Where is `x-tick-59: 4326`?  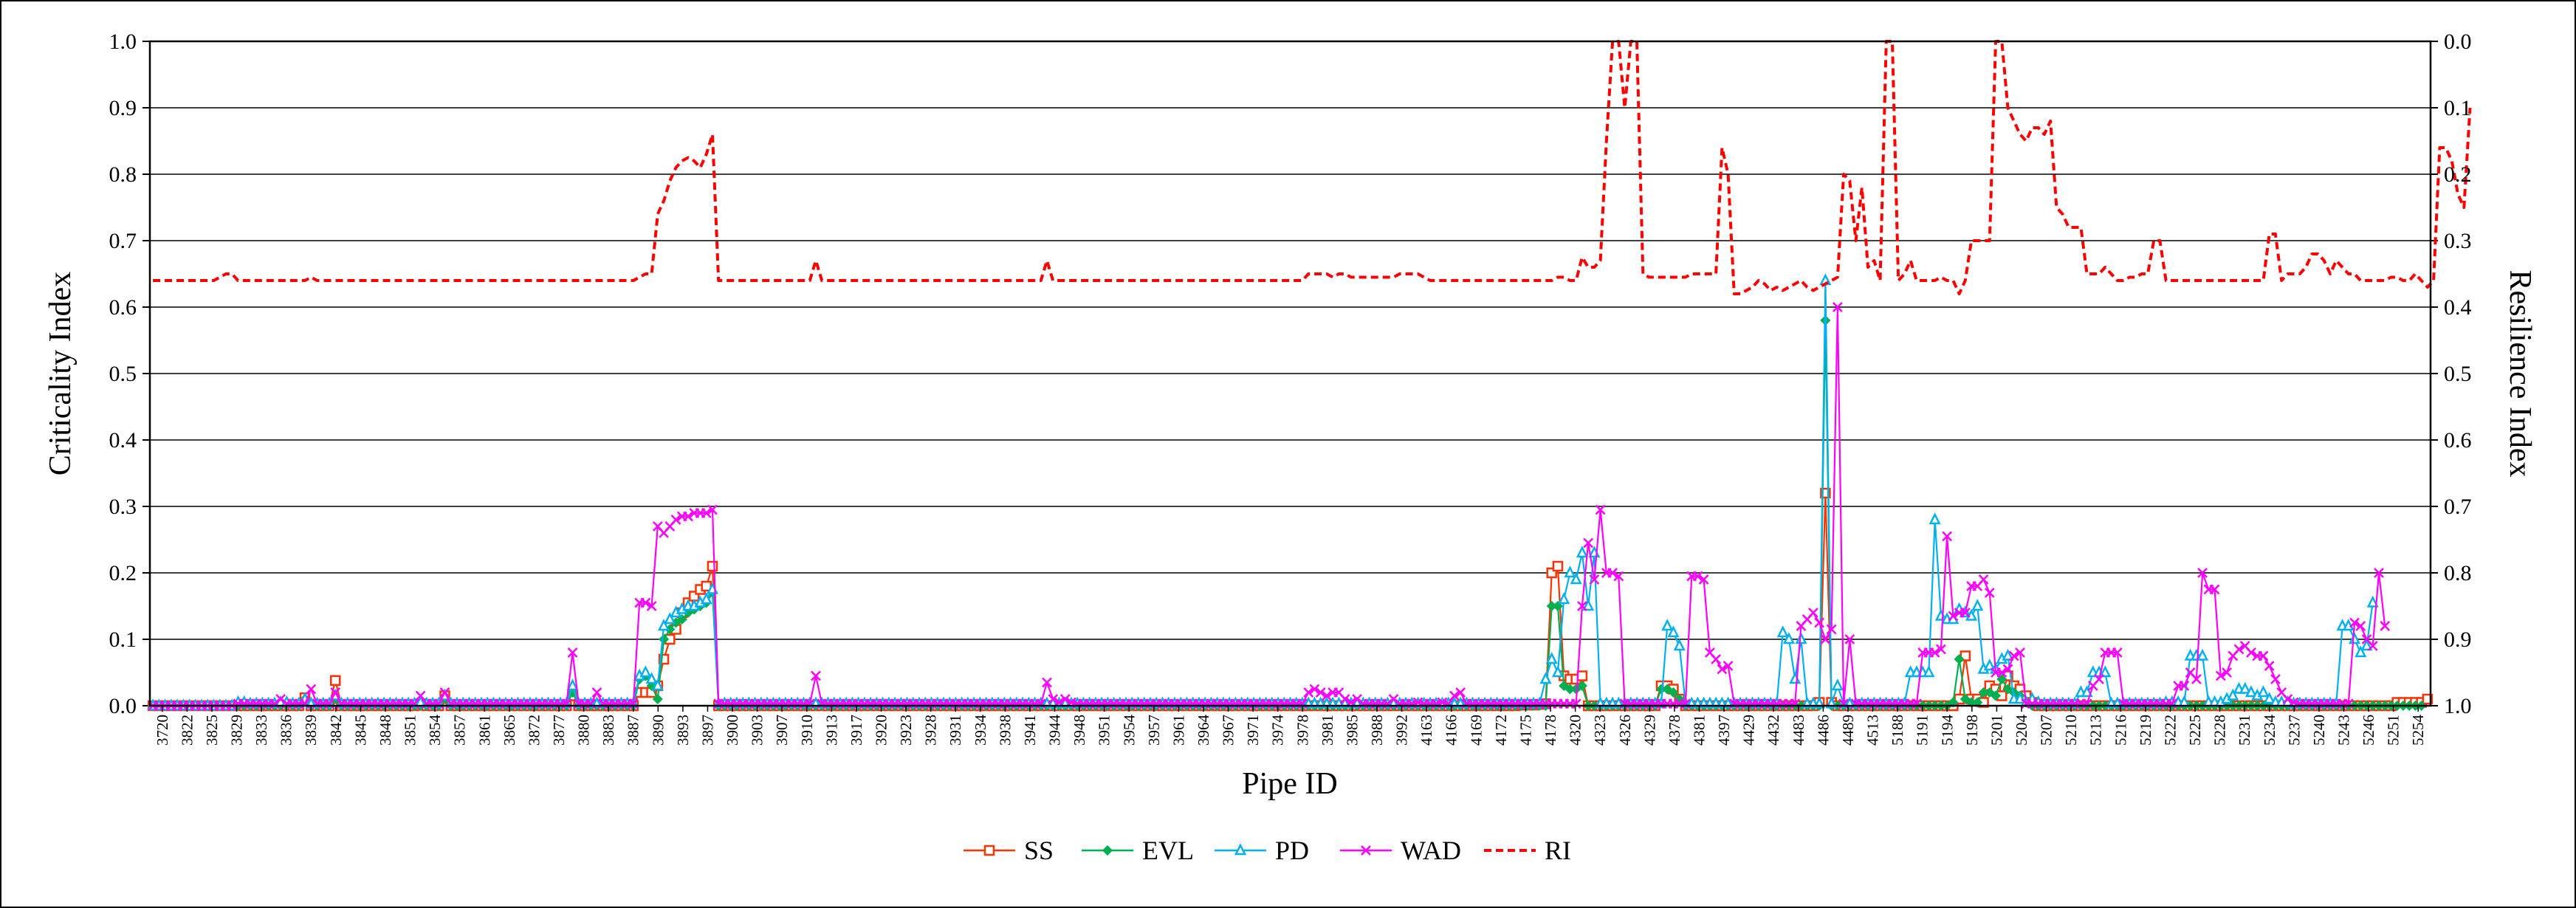 x-tick-59: 4326 is located at coordinates (1625, 730).